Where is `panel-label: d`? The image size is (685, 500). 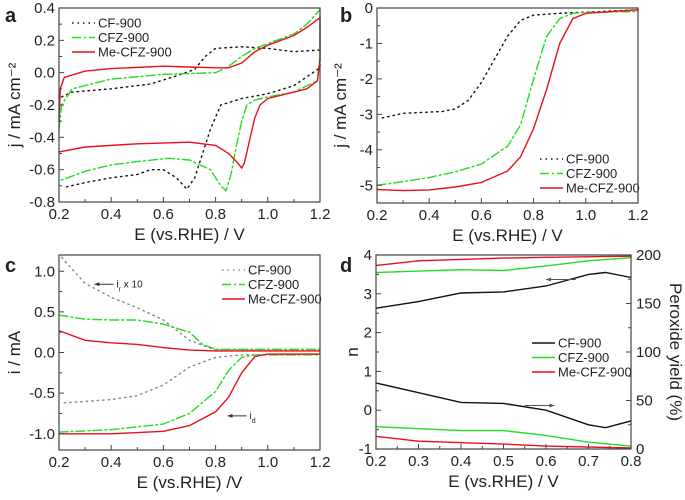
panel-label: d is located at coordinates (346, 266).